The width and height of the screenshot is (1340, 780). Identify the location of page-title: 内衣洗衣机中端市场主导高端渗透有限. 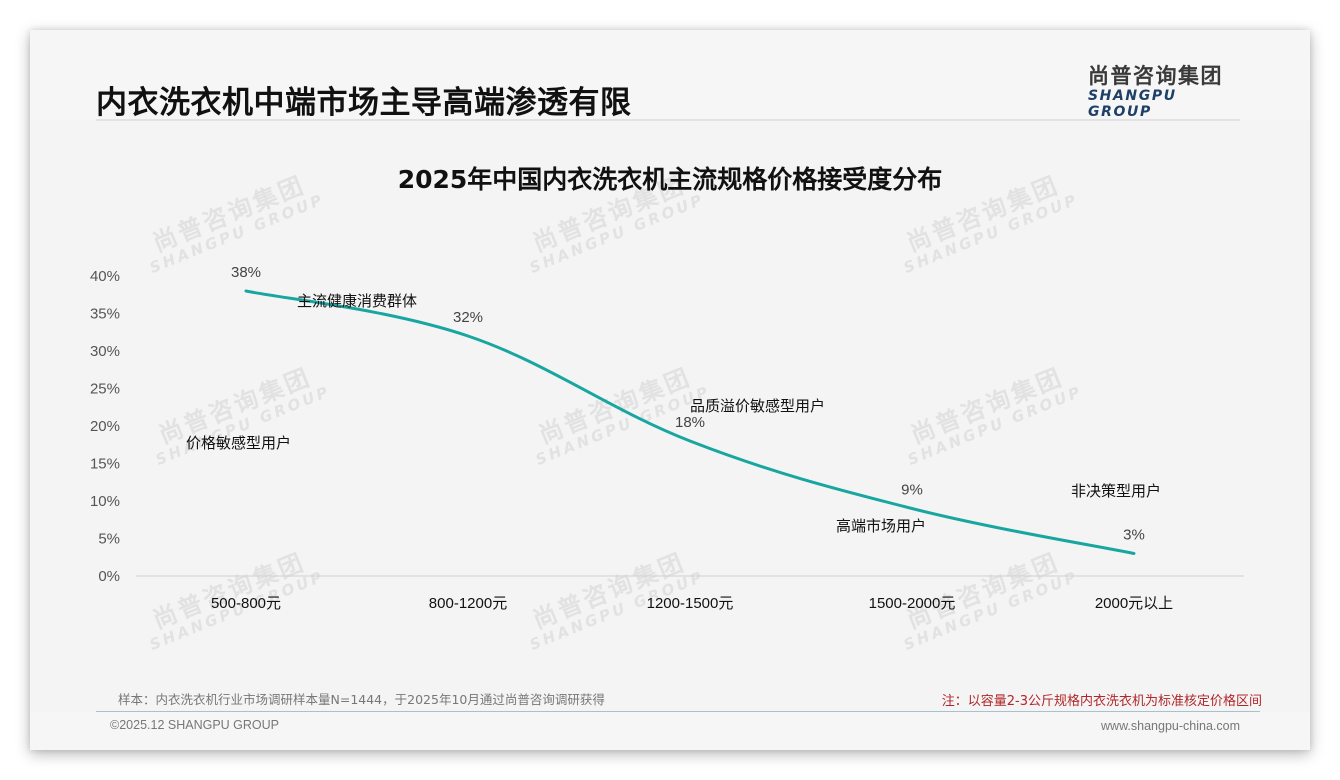
(364, 103).